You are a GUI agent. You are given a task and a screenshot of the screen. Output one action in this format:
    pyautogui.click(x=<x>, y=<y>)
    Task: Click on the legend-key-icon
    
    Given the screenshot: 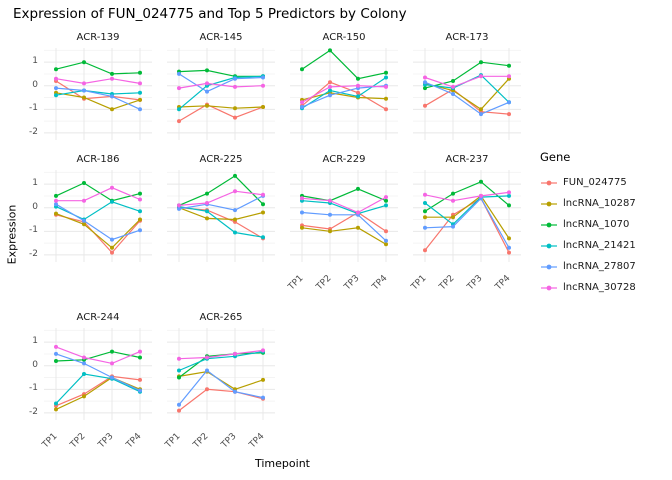 What is the action you would take?
    pyautogui.click(x=549, y=224)
    